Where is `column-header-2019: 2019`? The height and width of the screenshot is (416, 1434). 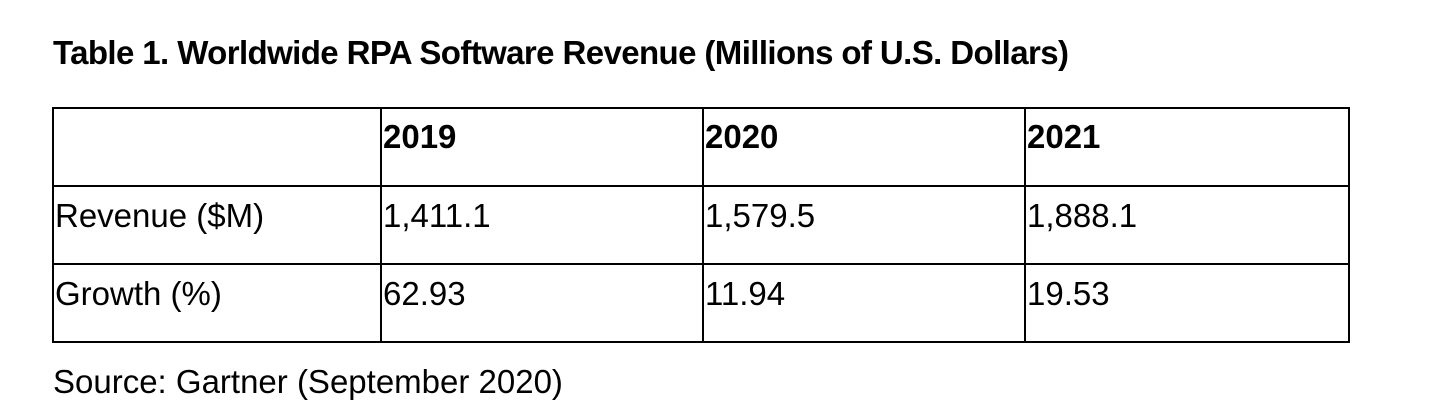 column-header-2019: 2019 is located at coordinates (542, 147).